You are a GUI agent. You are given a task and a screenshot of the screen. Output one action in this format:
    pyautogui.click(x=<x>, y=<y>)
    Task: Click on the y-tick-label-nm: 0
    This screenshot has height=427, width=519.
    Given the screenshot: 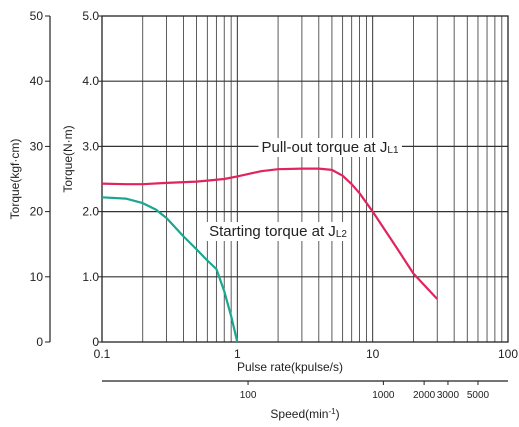 What is the action you would take?
    pyautogui.click(x=95, y=342)
    